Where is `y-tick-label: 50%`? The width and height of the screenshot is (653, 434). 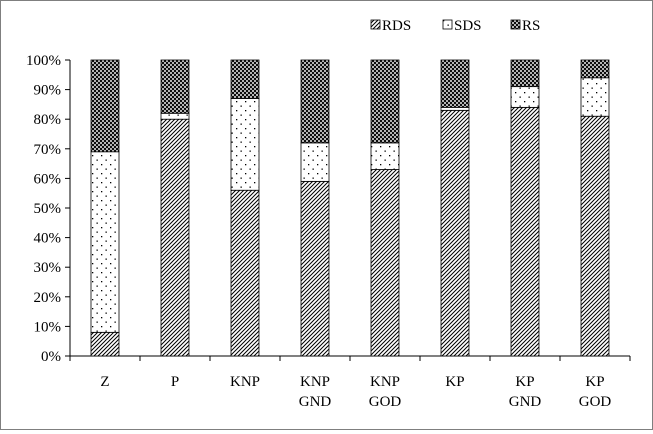 y-tick-label: 50% is located at coordinates (48, 209).